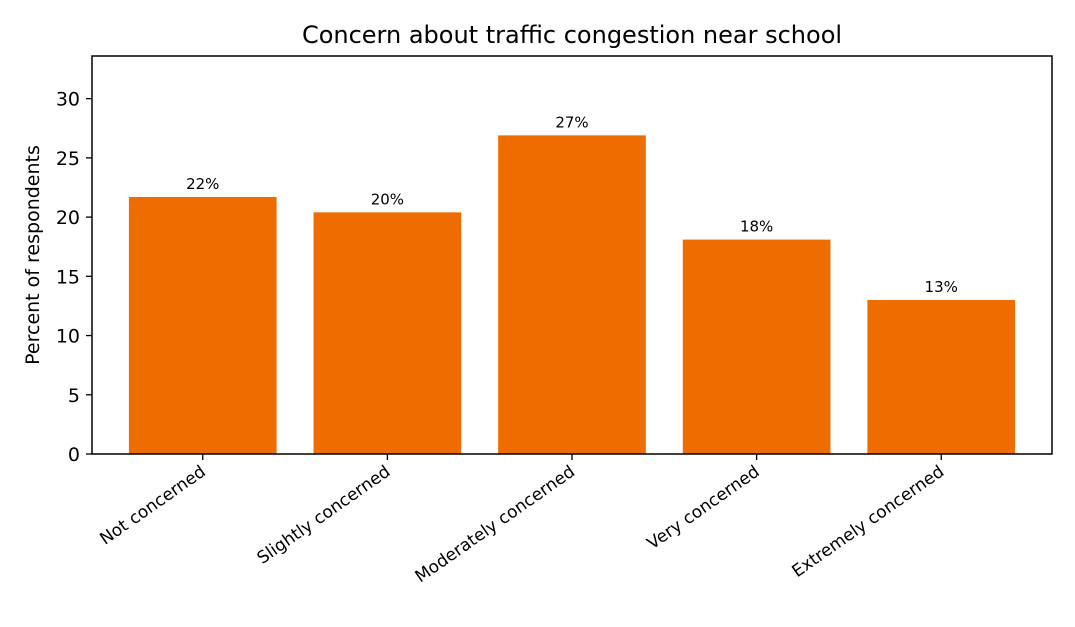 This screenshot has height=627, width=1075. I want to click on y-tick-label-0: 0, so click(74, 455).